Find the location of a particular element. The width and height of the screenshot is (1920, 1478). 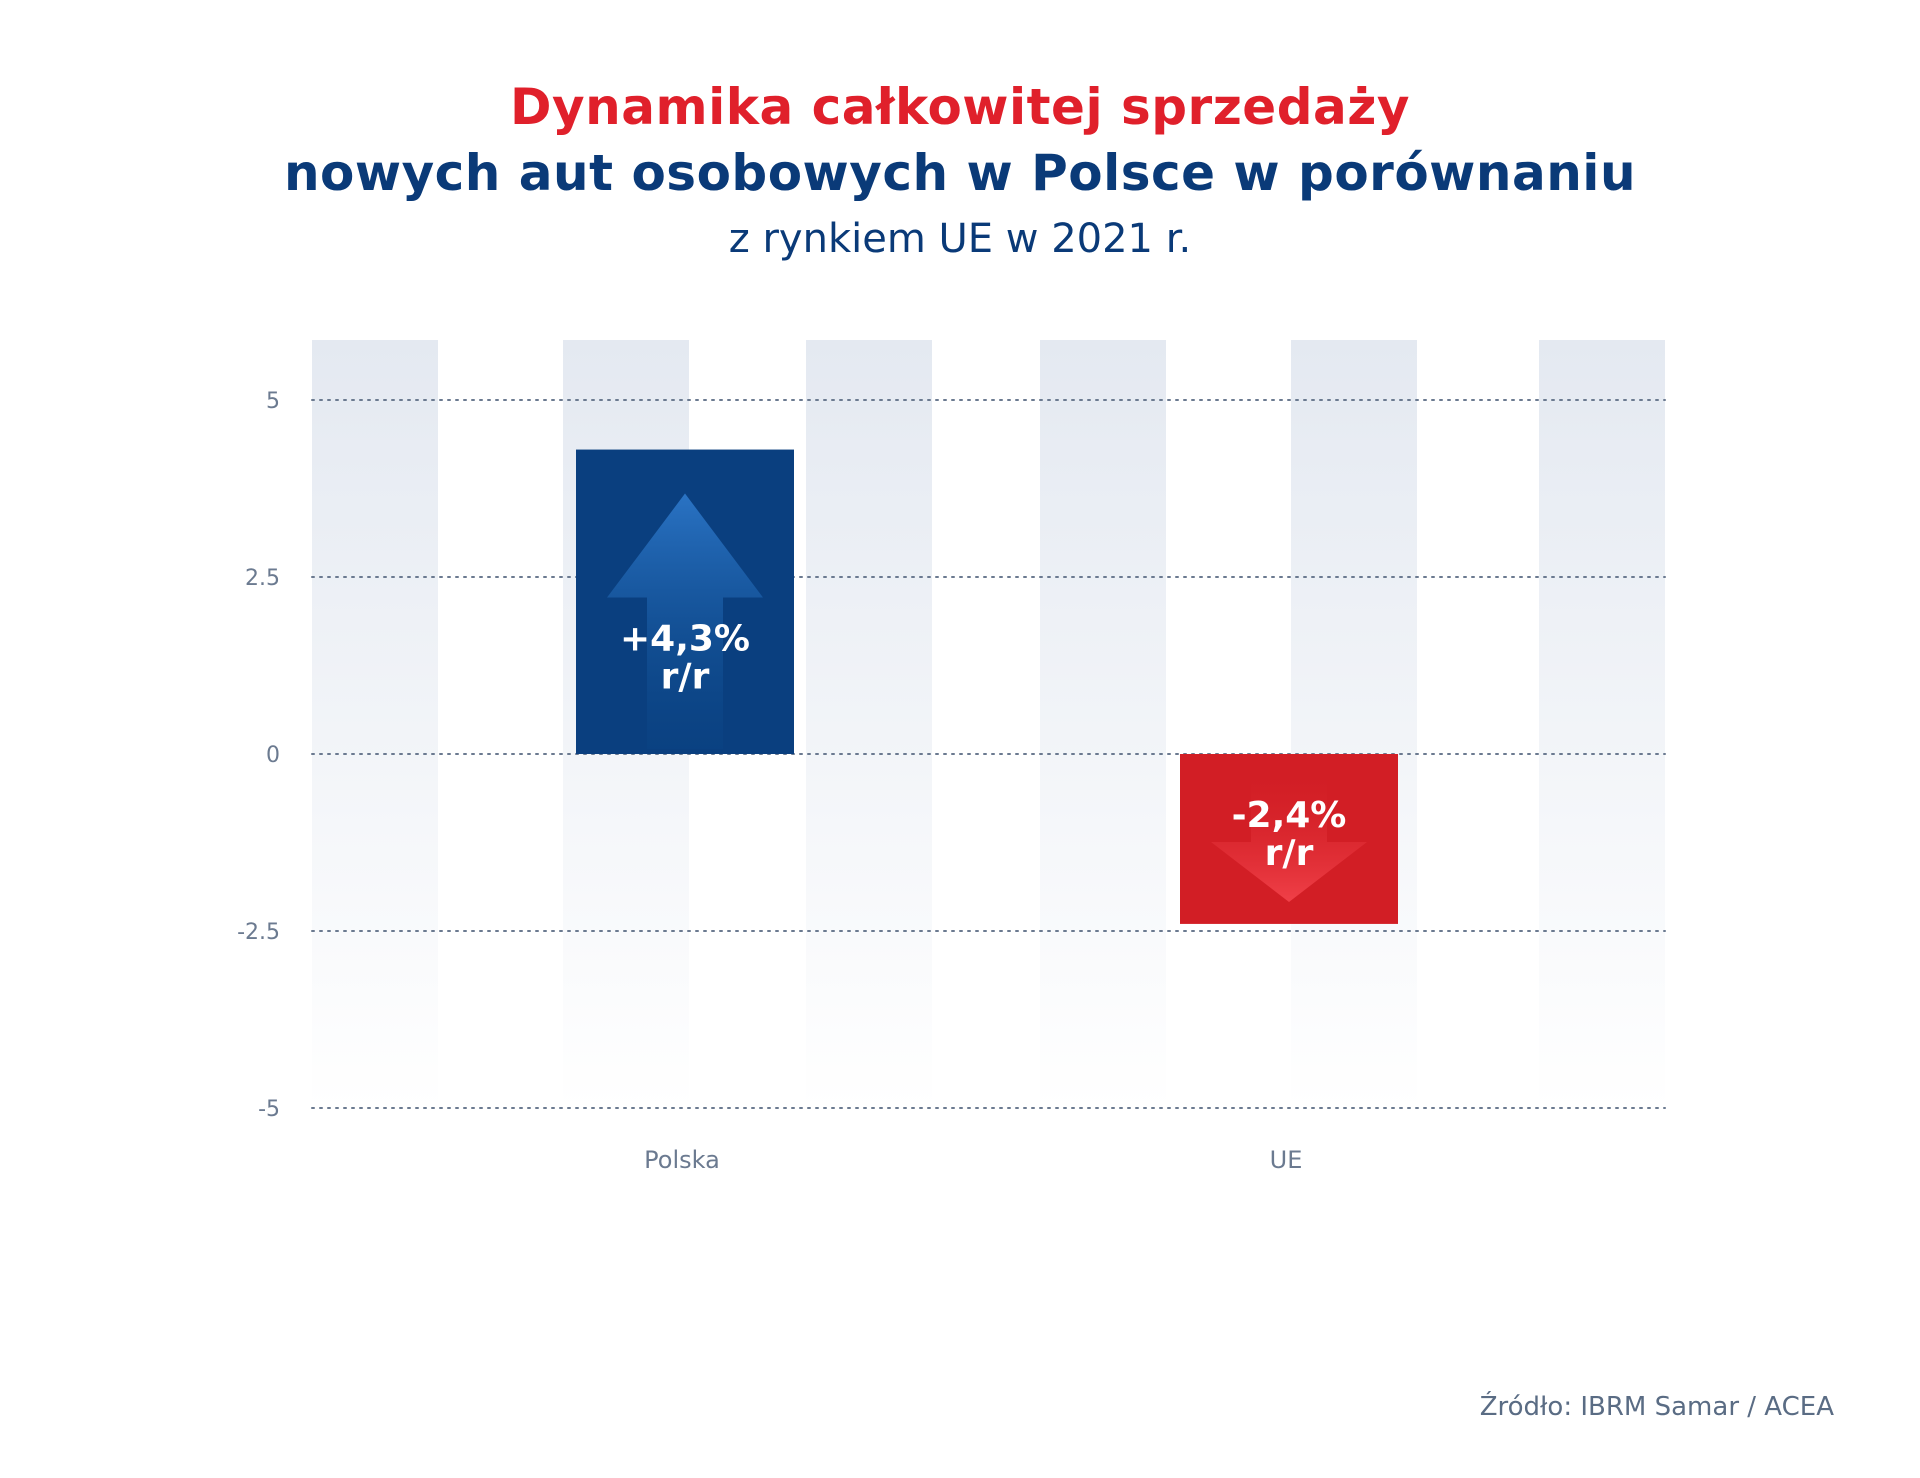

arrow-up-icon is located at coordinates (685, 621).